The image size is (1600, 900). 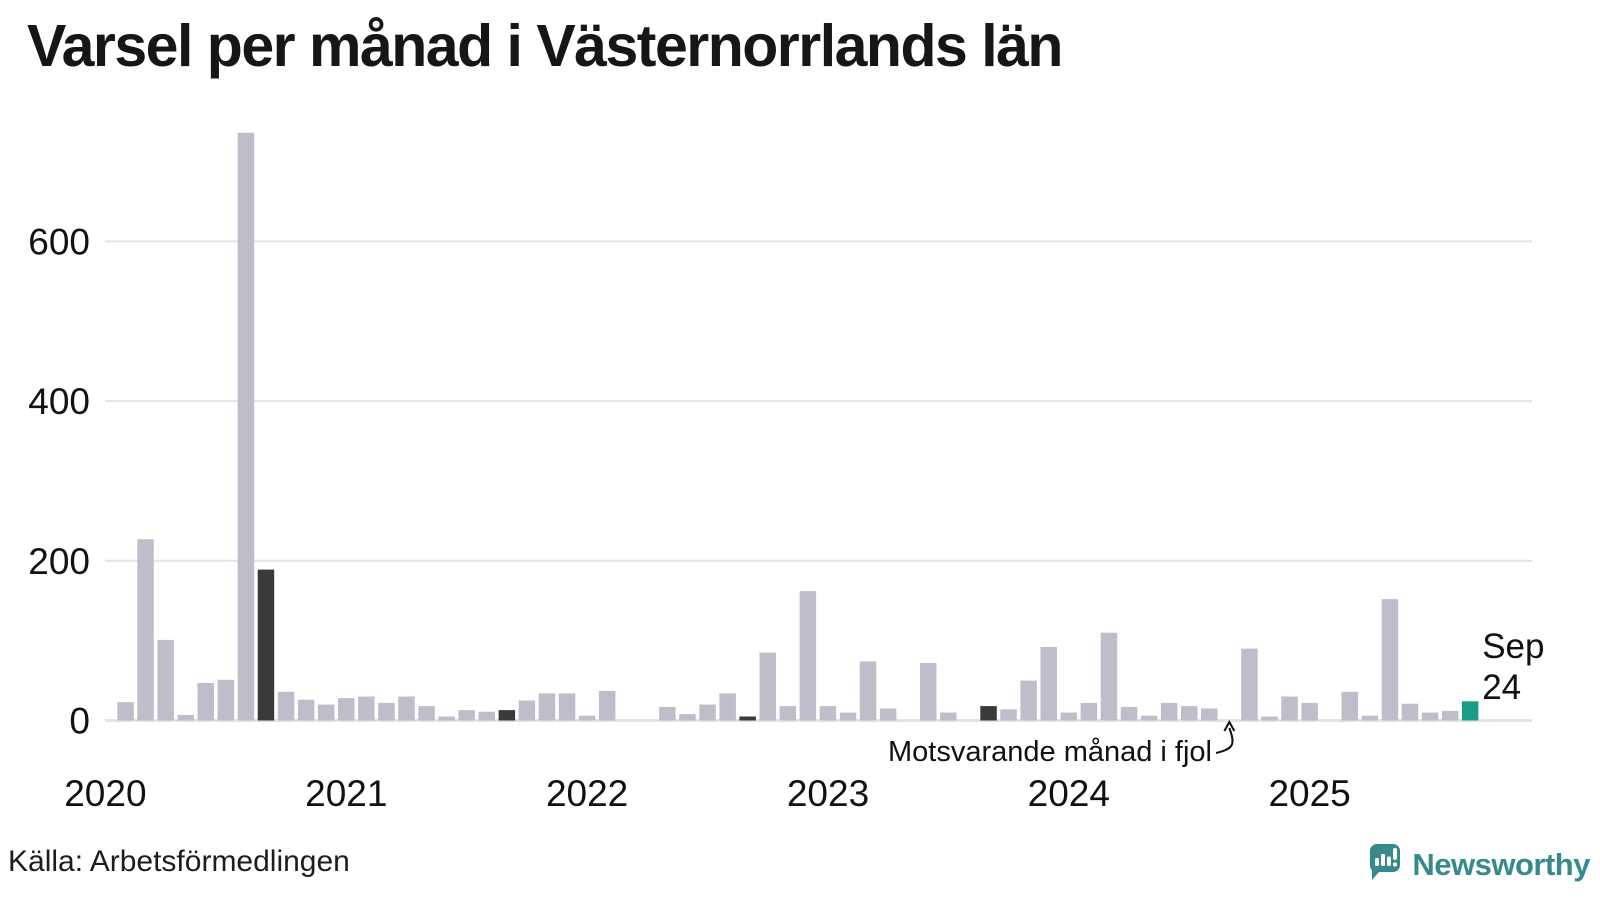 I want to click on bar-aug-2024, so click(x=1209, y=714).